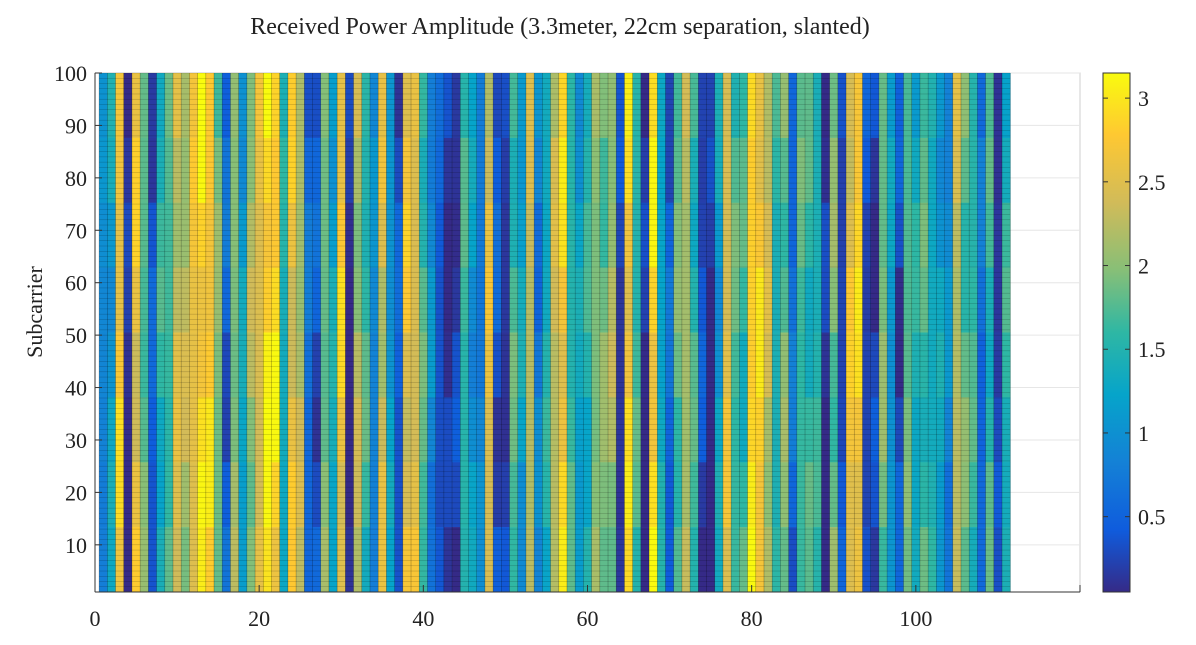 This screenshot has width=1196, height=645. What do you see at coordinates (1134, 308) in the screenshot?
I see `colorbar-ticks: 0.5 1 1.5 2 2.5 3` at bounding box center [1134, 308].